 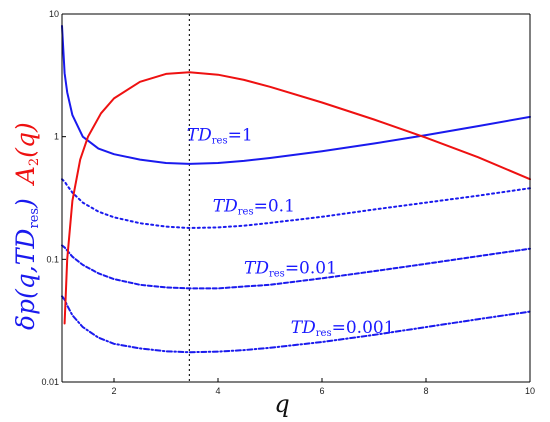 I want to click on y-tick-label: 0.01, so click(x=50, y=382).